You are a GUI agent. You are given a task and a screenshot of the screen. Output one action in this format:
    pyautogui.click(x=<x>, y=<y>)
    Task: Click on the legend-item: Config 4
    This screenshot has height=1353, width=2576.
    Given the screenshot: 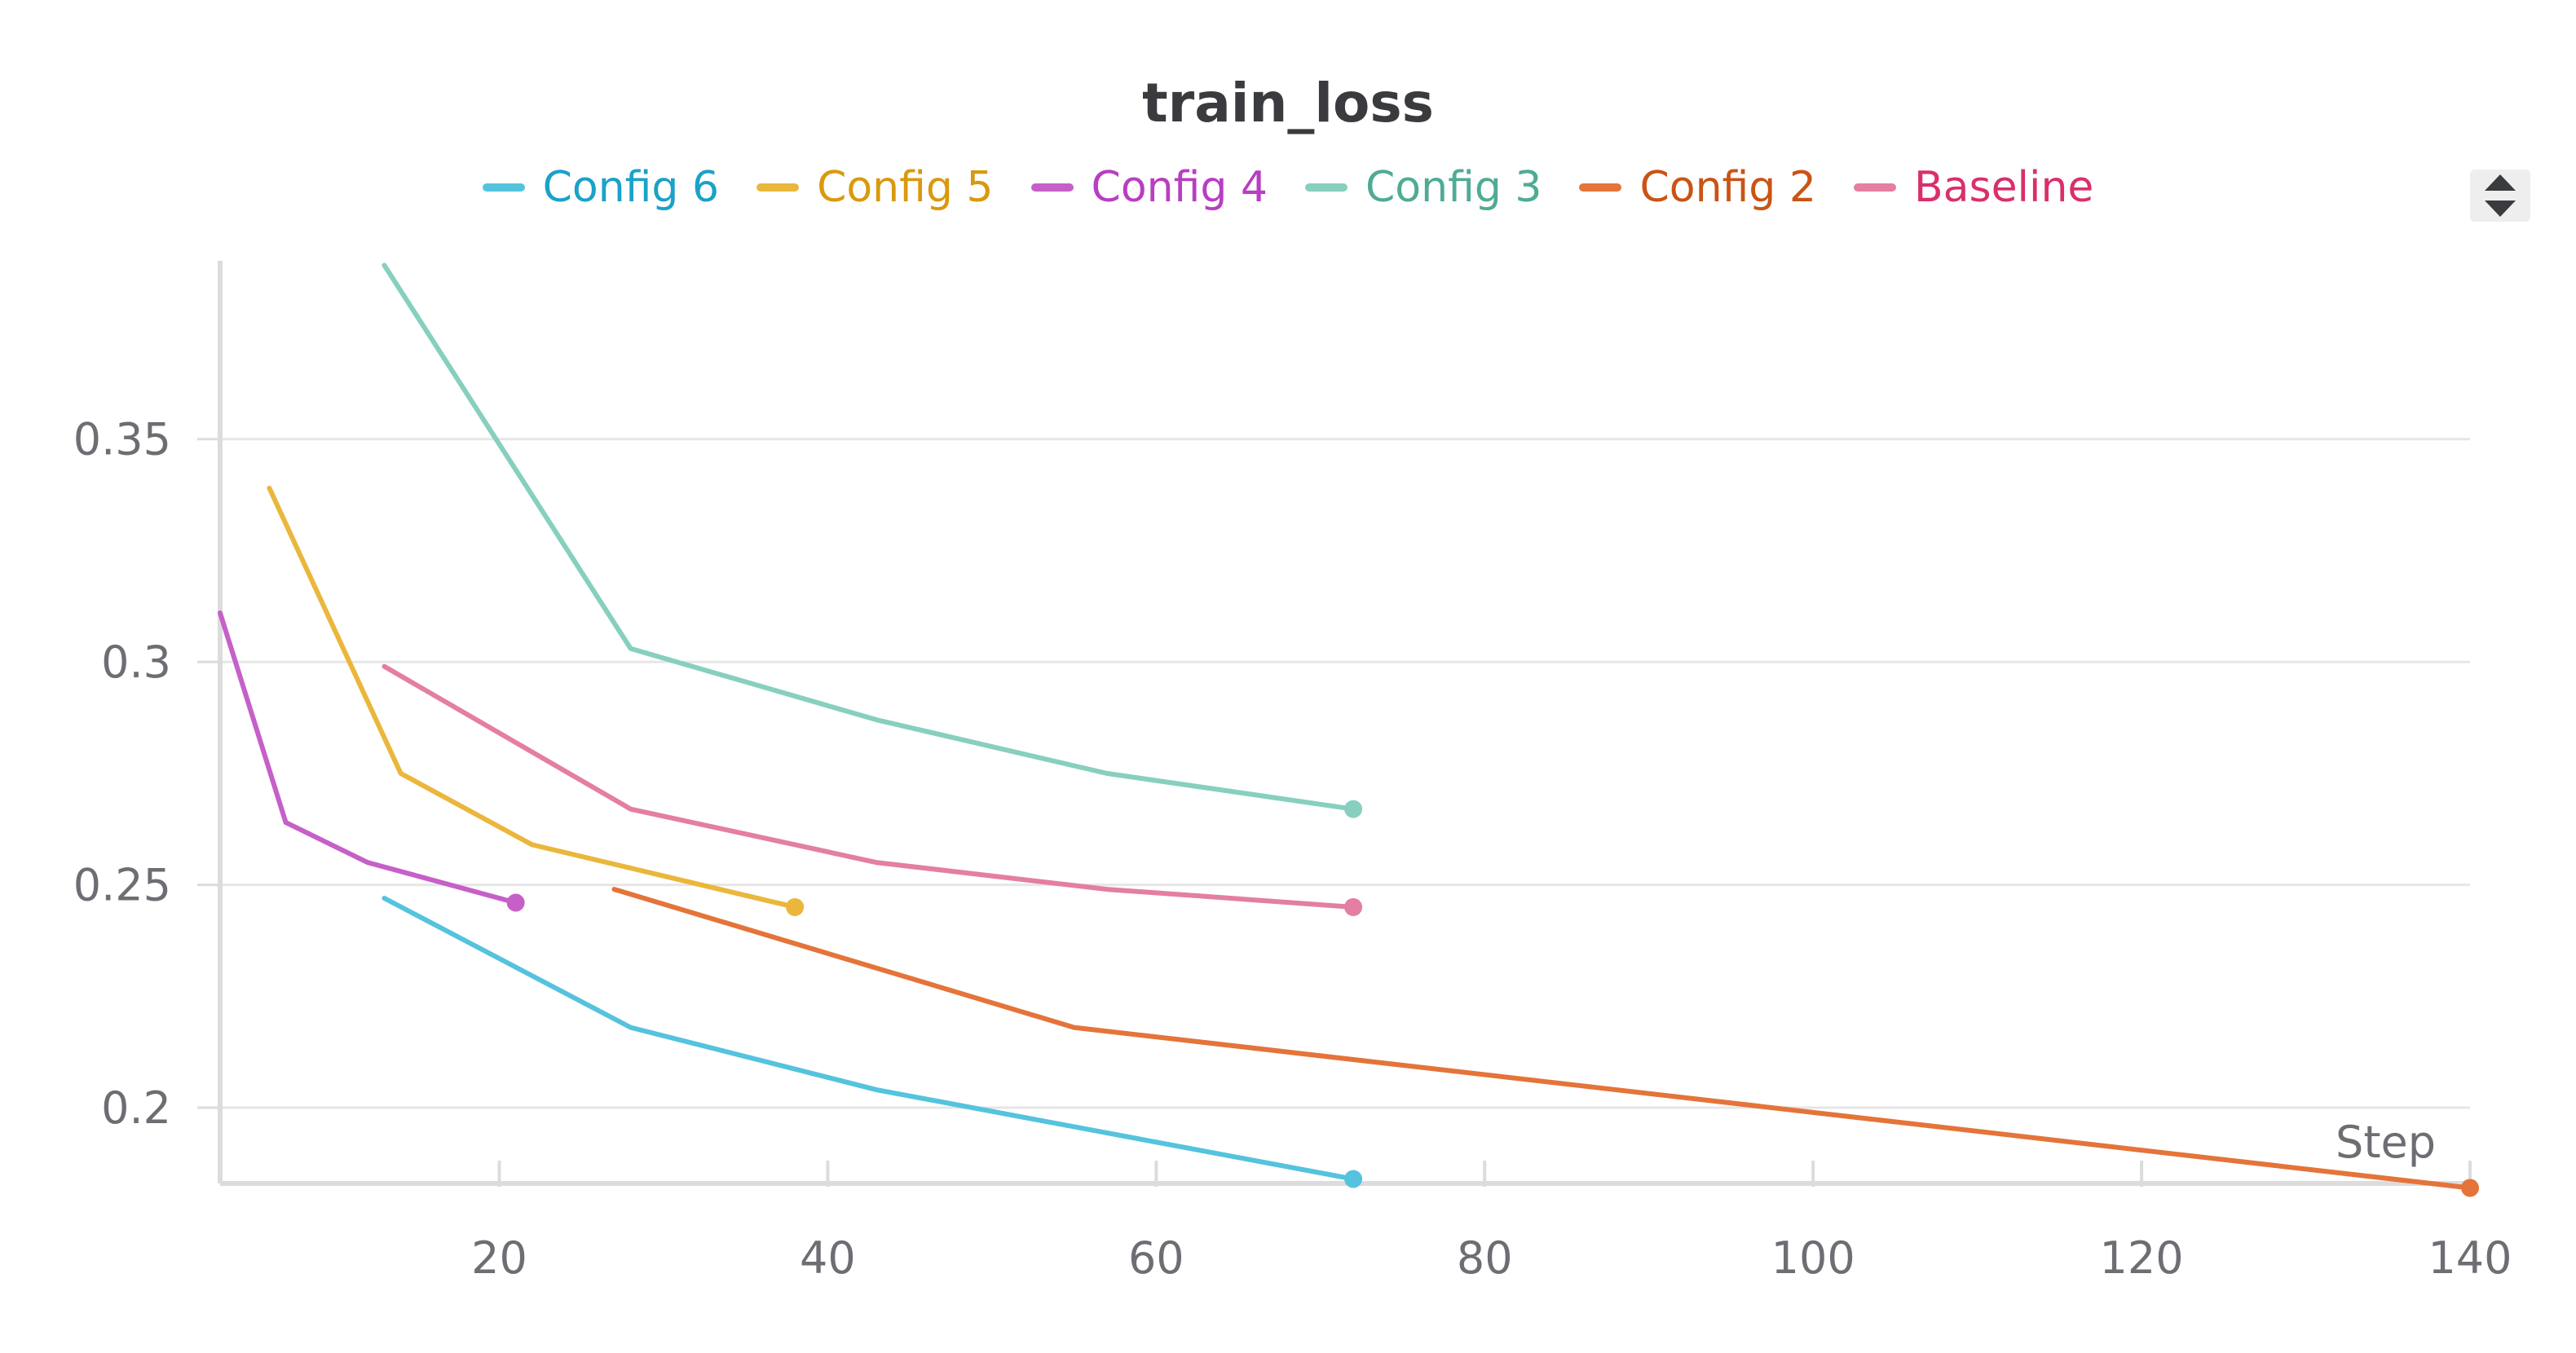 What is the action you would take?
    pyautogui.click(x=1149, y=187)
    